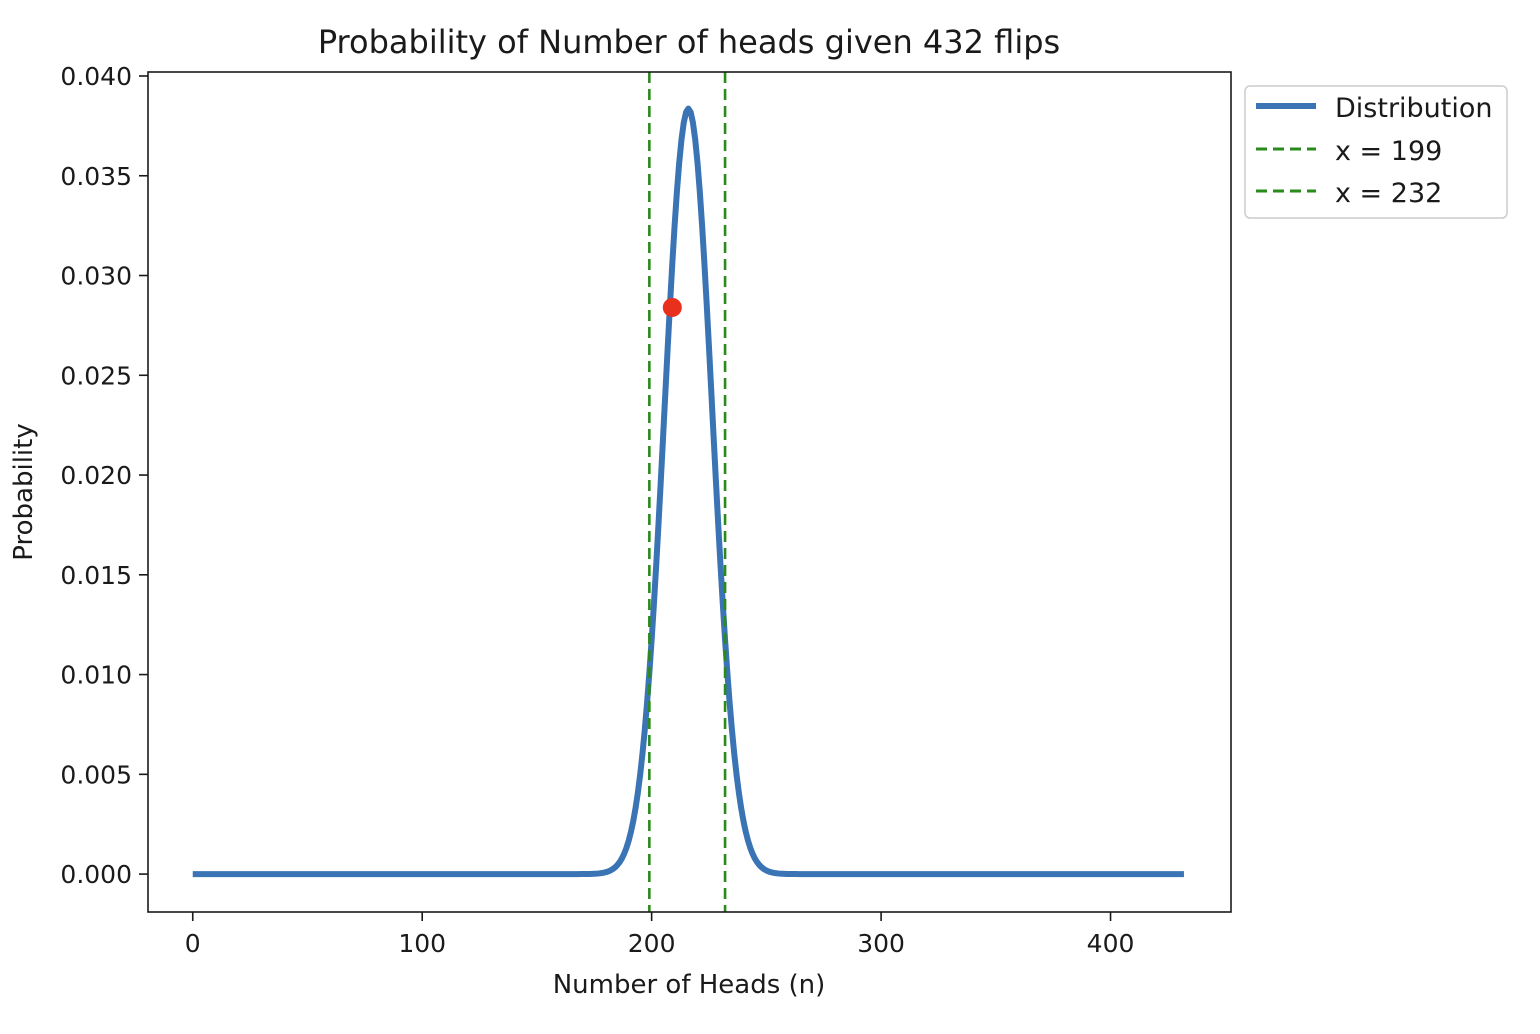 Image resolution: width=1540 pixels, height=1034 pixels. Describe the element at coordinates (1111, 943) in the screenshot. I see `x-tick-label: 400` at that location.